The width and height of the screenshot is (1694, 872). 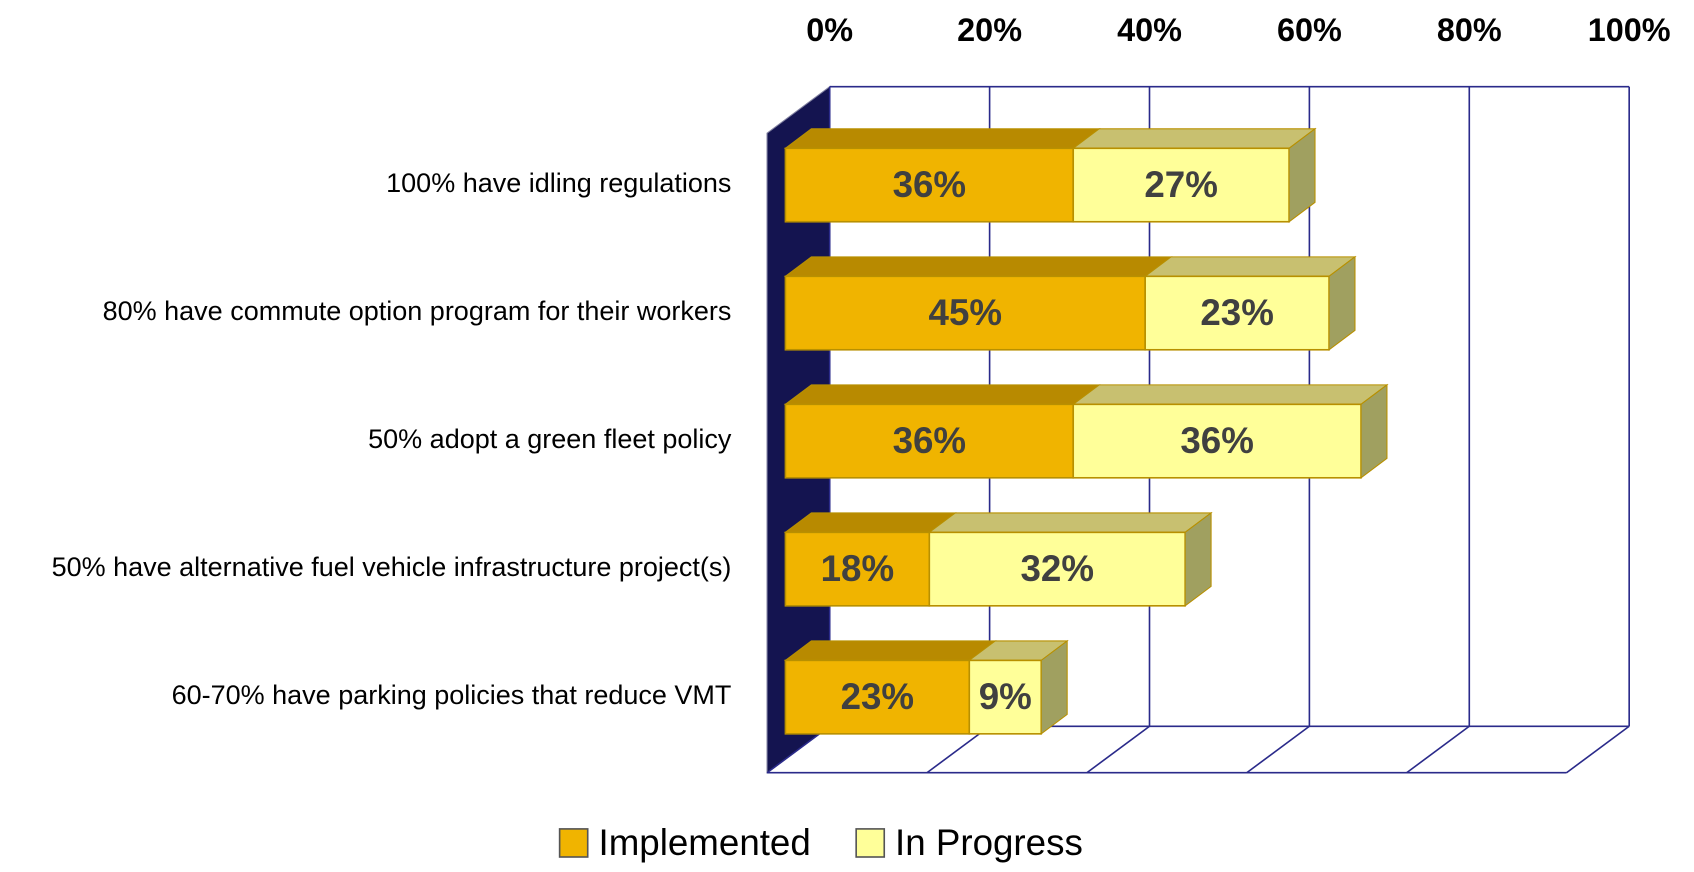 I want to click on value-label: 45%, so click(x=966, y=312).